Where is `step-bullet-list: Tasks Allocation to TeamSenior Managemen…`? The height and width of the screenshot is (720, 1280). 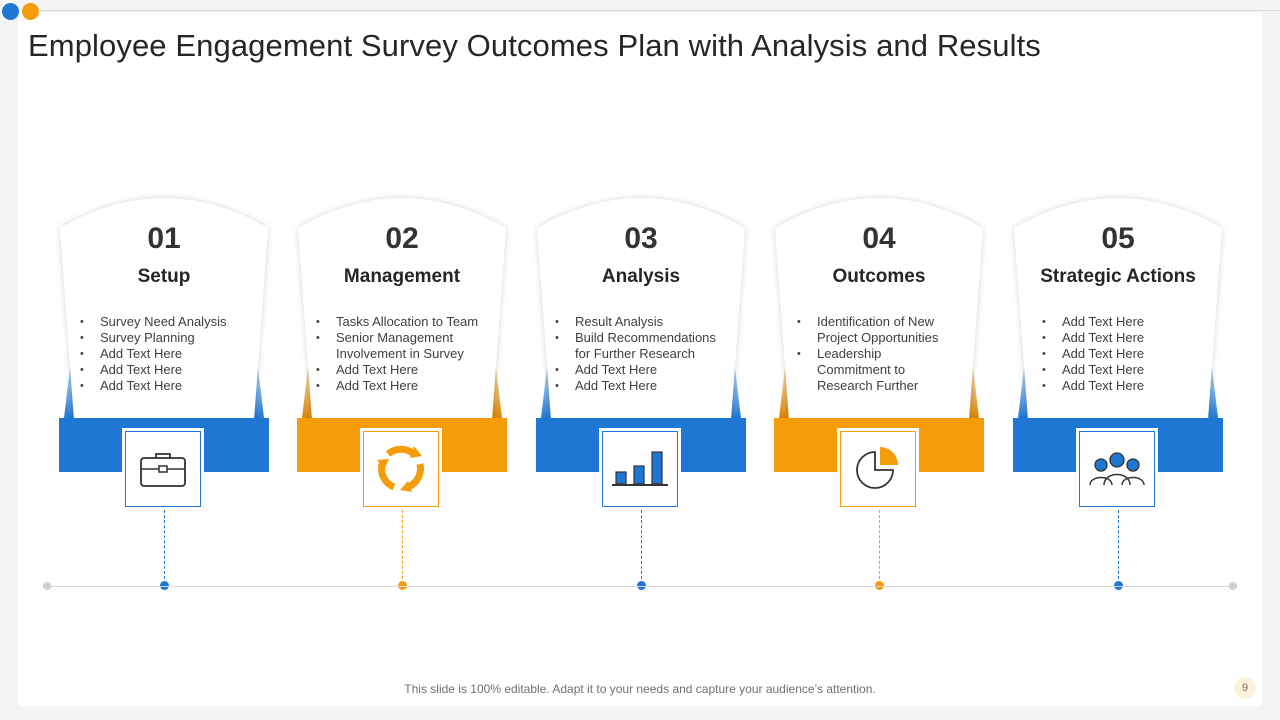 step-bullet-list: Tasks Allocation to TeamSenior Managemen… is located at coordinates (404, 354).